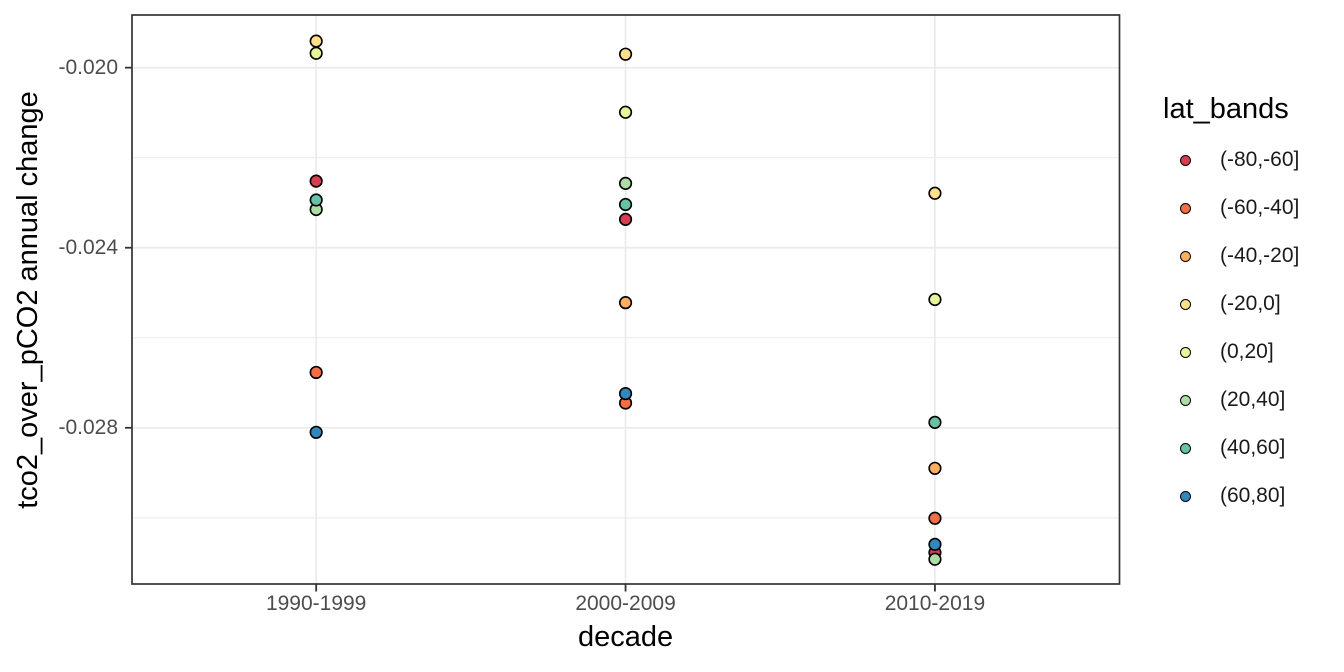 The height and width of the screenshot is (672, 1344). I want to click on y-tick-label: -0.020, so click(88, 67).